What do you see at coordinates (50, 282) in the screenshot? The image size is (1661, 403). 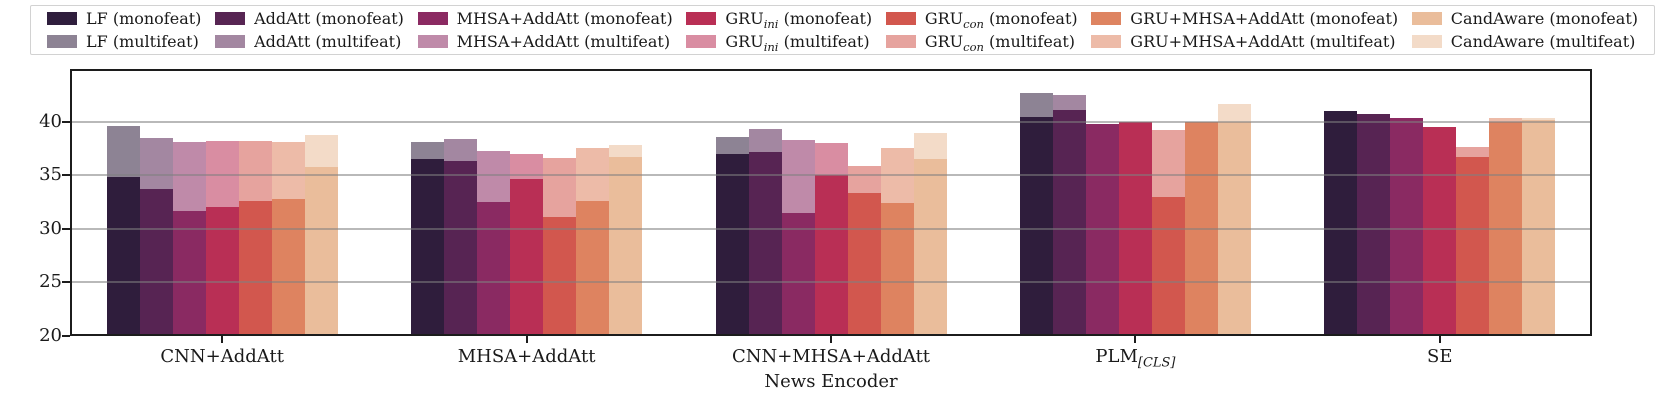 I see `y-tick-label: 25` at bounding box center [50, 282].